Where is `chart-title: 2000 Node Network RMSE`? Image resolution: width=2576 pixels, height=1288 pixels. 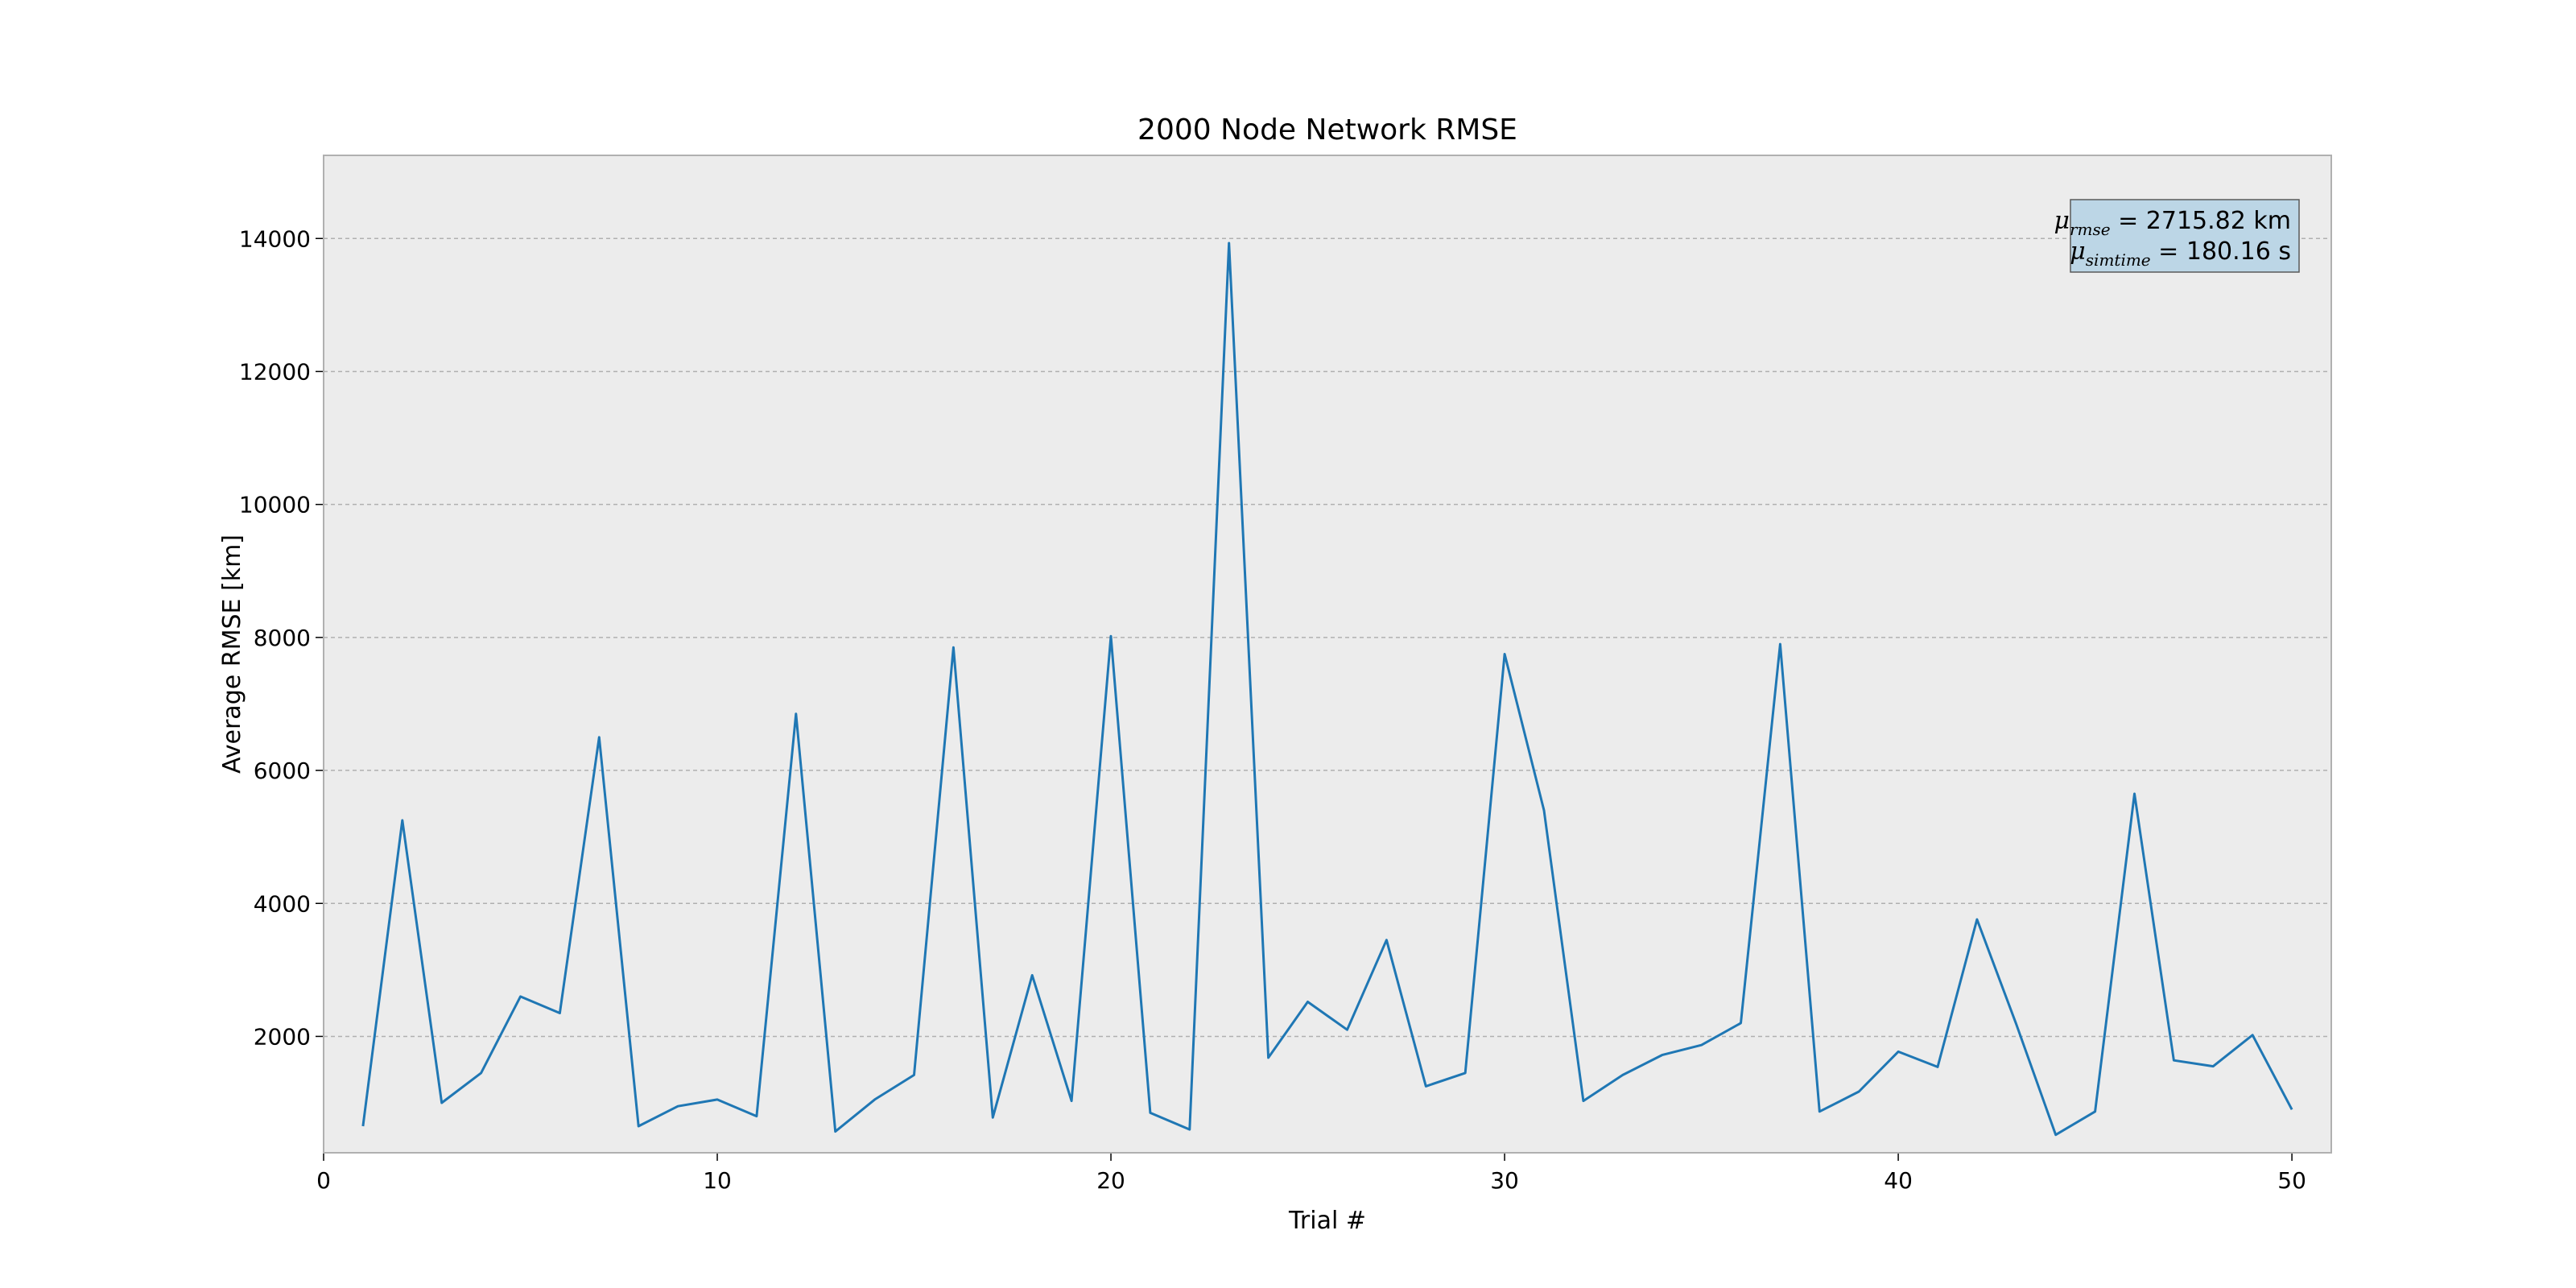 chart-title: 2000 Node Network RMSE is located at coordinates (1327, 130).